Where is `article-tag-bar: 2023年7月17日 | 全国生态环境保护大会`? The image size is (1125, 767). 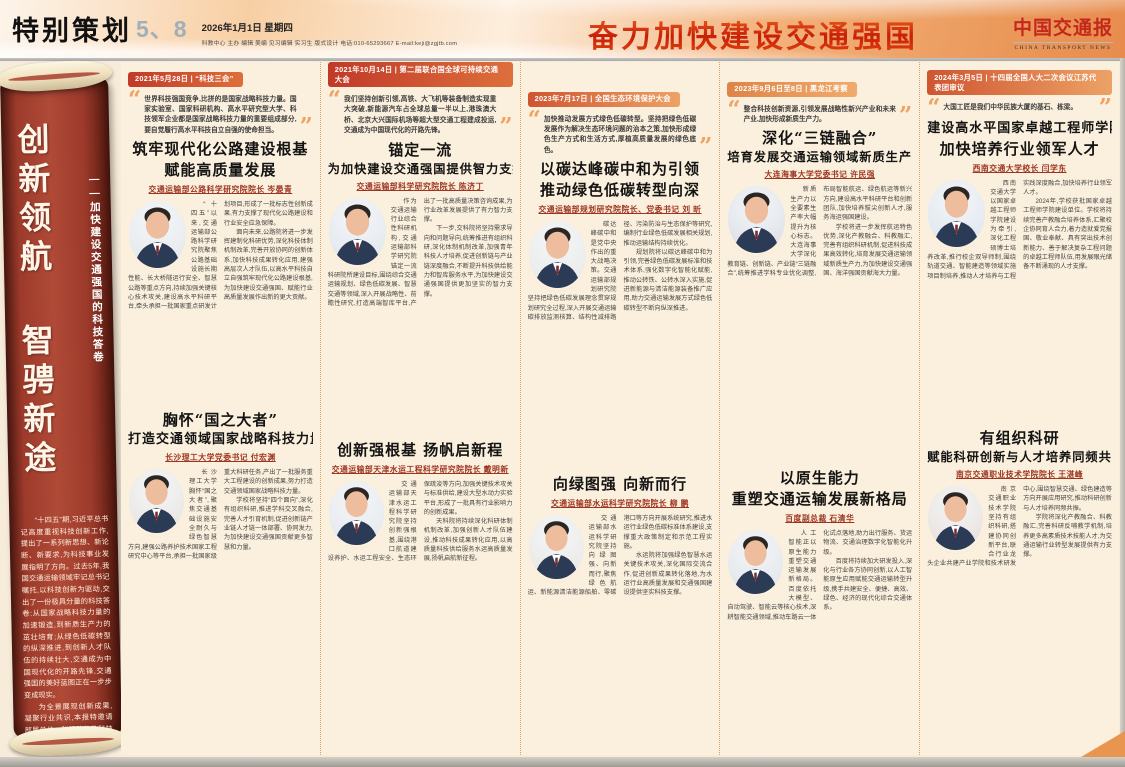 article-tag-bar: 2023年7月17日 | 全国生态环境保护大会 is located at coordinates (620, 97).